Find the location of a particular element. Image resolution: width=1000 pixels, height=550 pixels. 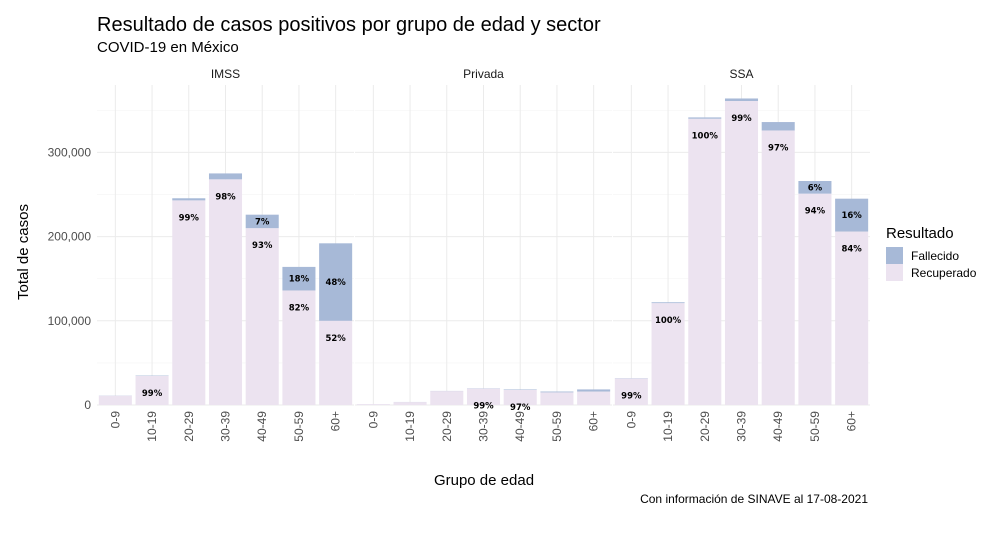

bar-label-fallecido: 48% is located at coordinates (335, 283).